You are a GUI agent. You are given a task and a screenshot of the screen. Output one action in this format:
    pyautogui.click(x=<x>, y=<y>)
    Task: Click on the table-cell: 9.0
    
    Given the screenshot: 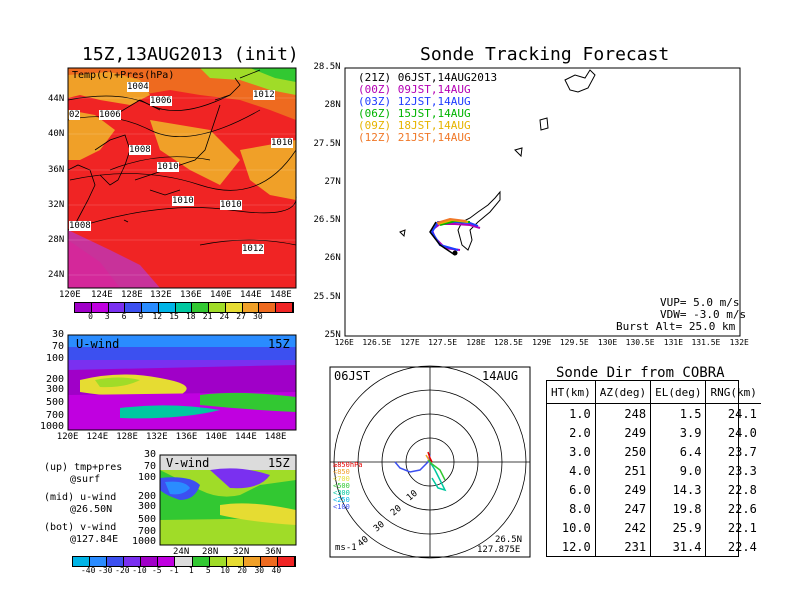 What is the action you would take?
    pyautogui.click(x=678, y=470)
    